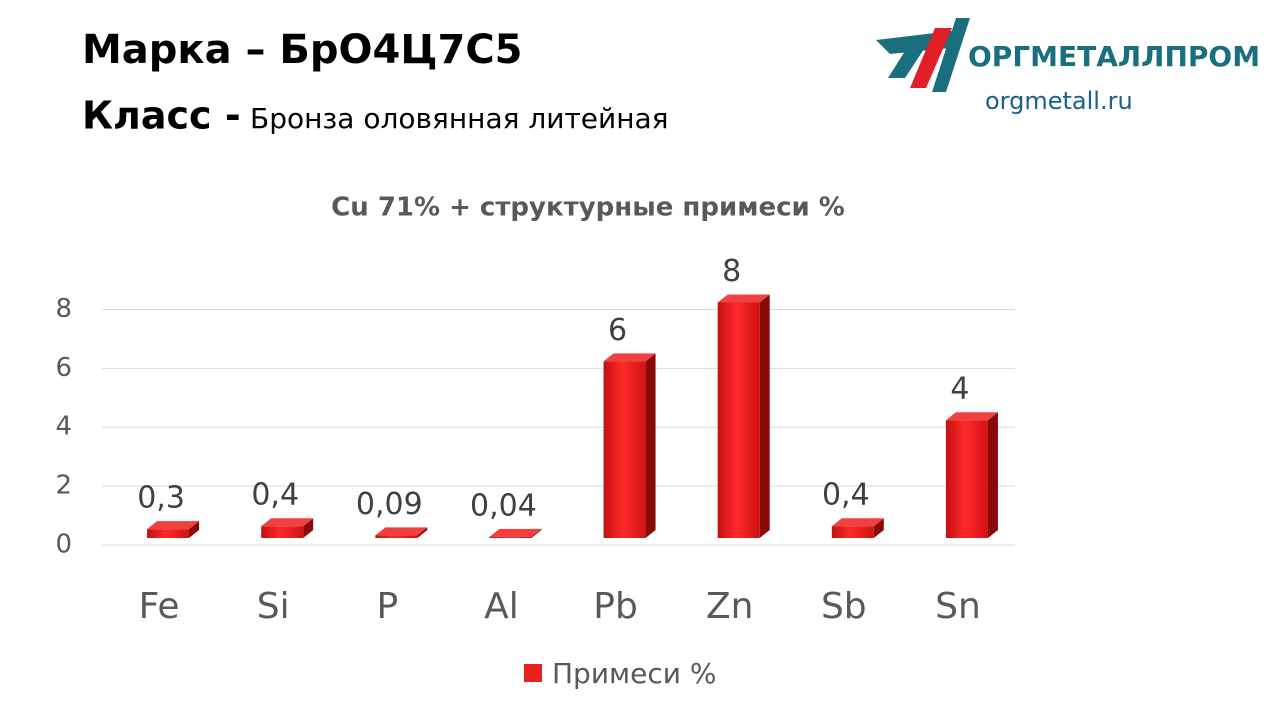 This screenshot has height=724, width=1280. Describe the element at coordinates (273, 606) in the screenshot. I see `x-tick-label: Si` at that location.